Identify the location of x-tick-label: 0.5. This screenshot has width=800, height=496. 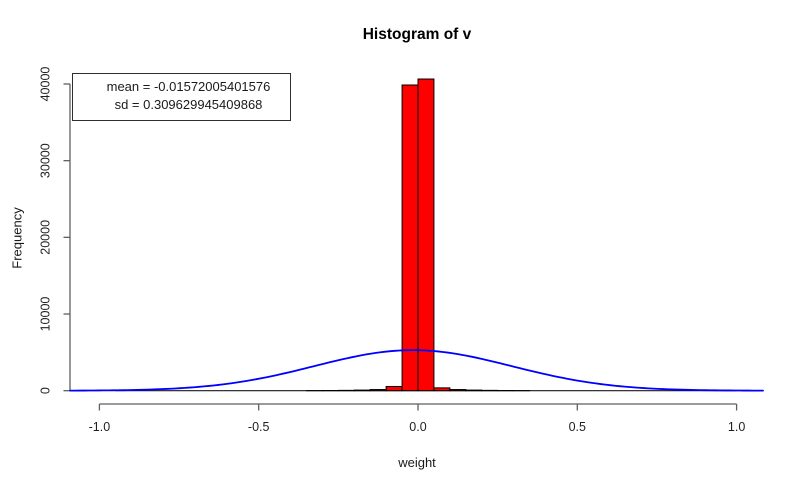
(577, 427).